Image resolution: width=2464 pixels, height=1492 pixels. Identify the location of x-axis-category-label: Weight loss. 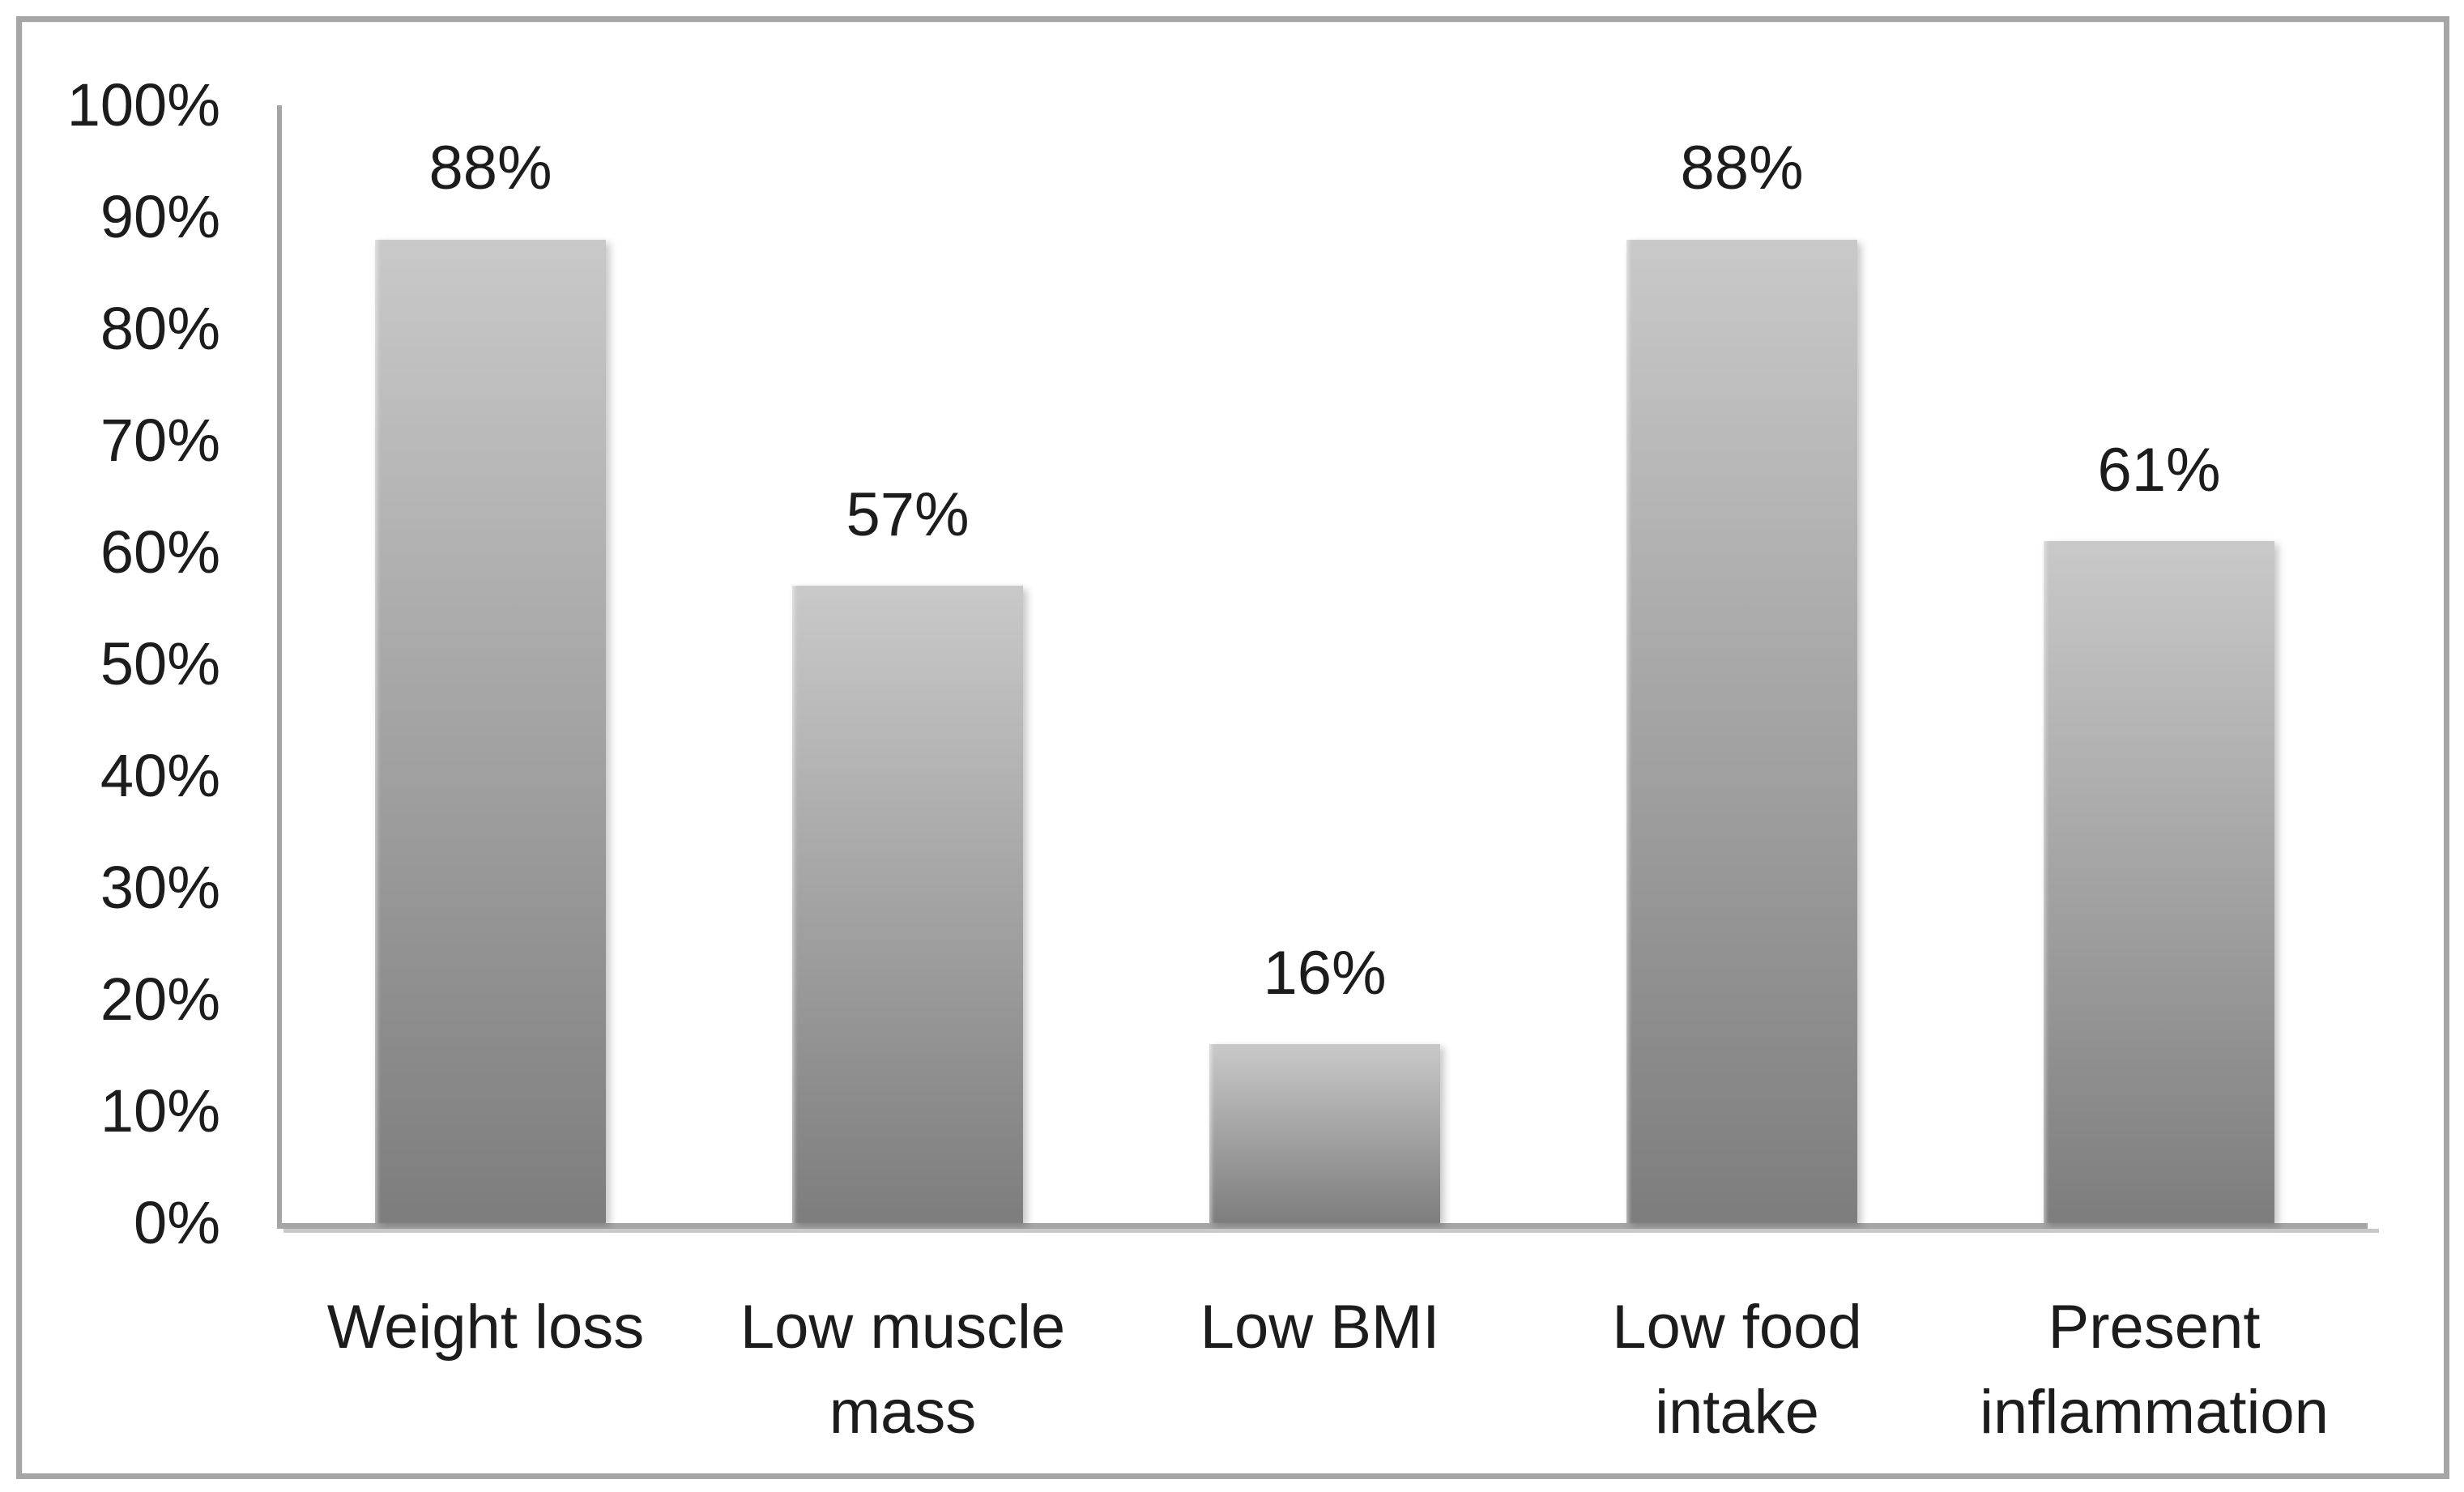
(485, 1327).